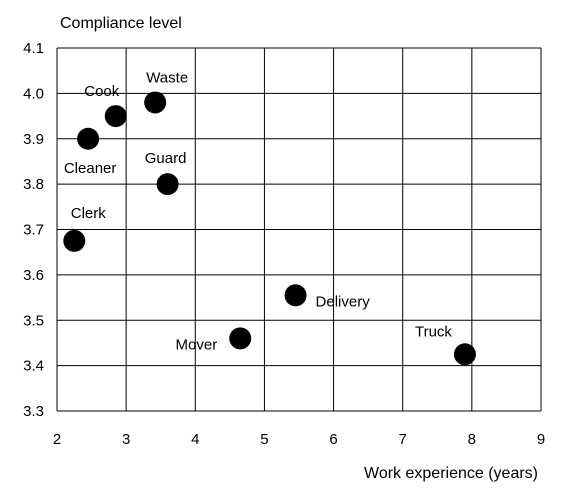  Describe the element at coordinates (166, 158) in the screenshot. I see `point-label-guard: Guard` at that location.